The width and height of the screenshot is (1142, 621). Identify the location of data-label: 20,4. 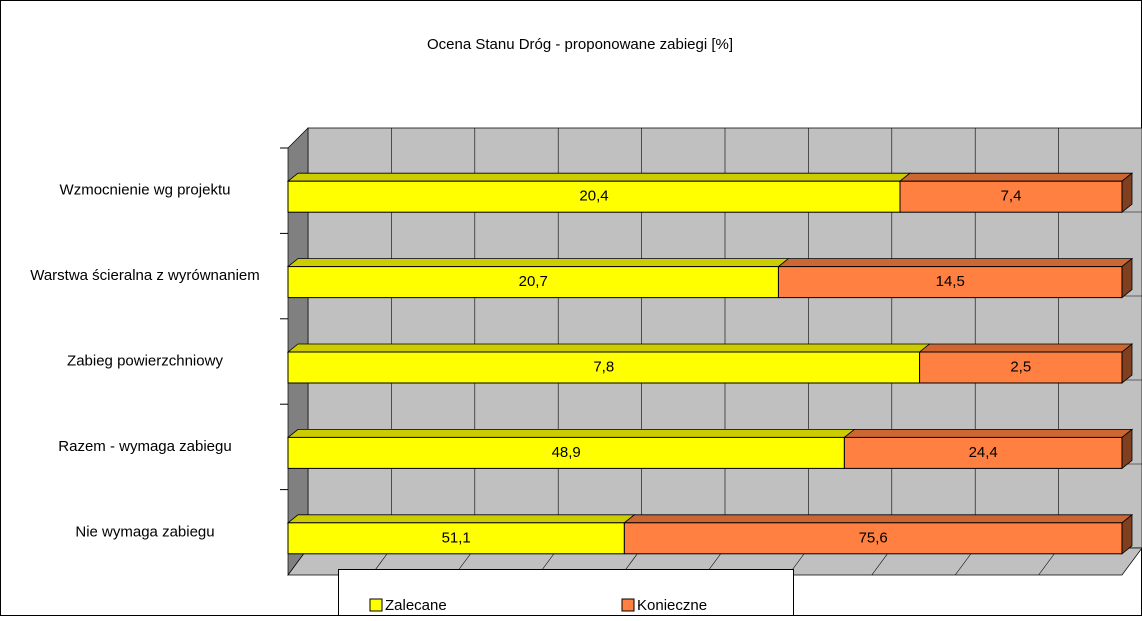
(593, 196).